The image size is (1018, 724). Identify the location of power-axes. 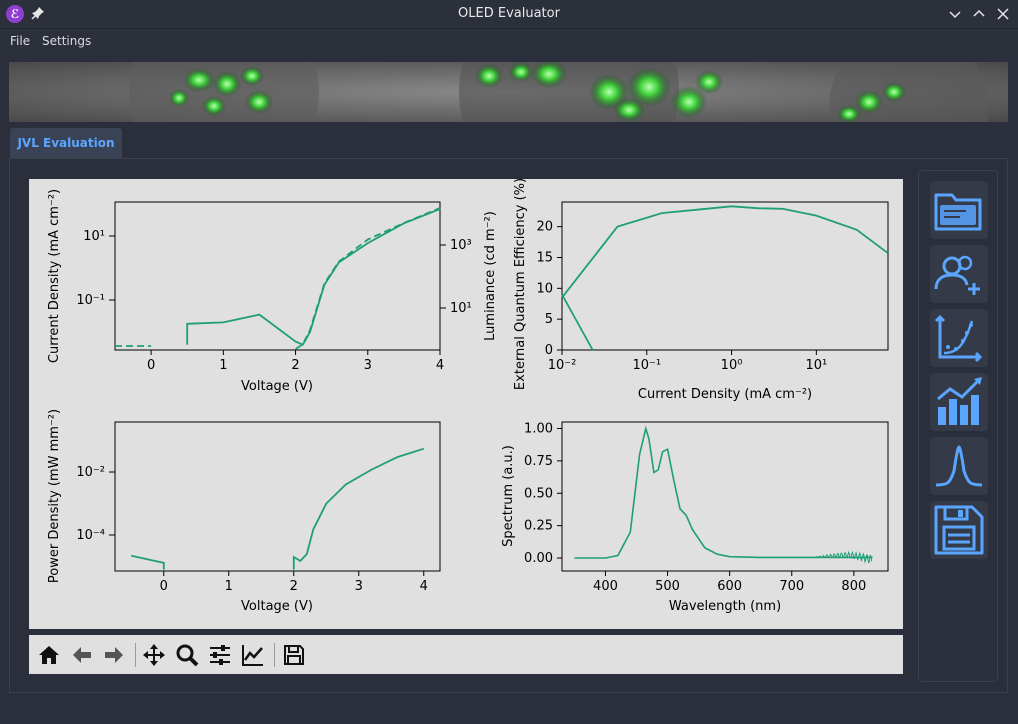
(277, 496).